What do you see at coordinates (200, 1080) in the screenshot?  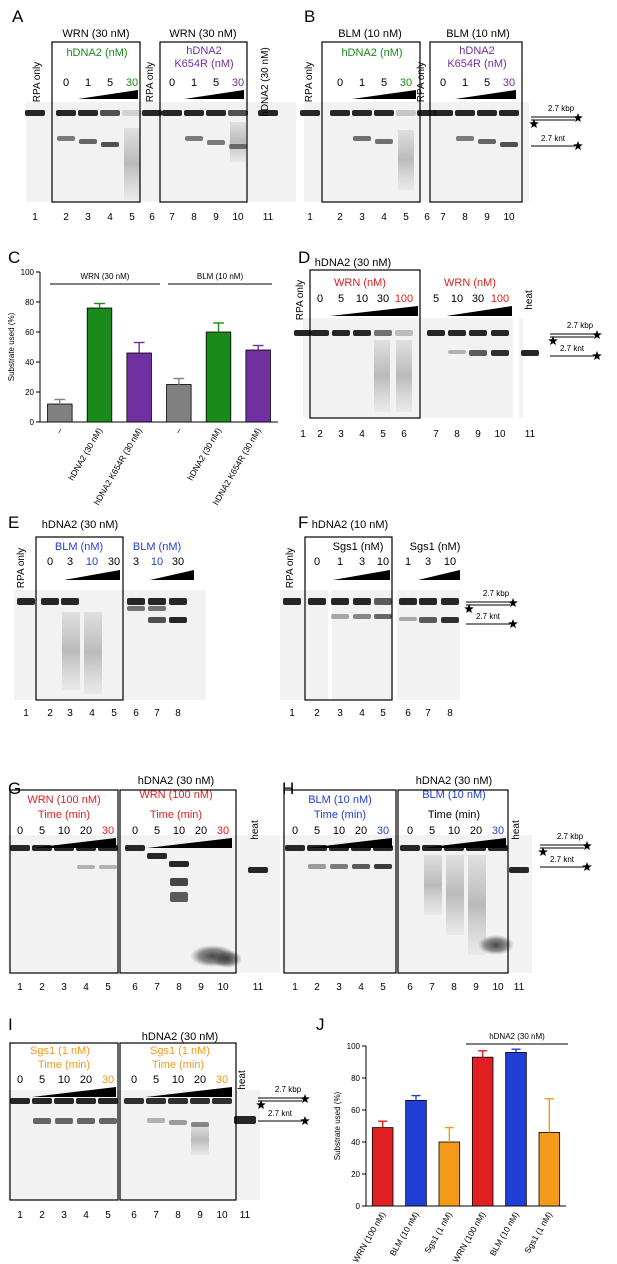 I see `time-value: 20` at bounding box center [200, 1080].